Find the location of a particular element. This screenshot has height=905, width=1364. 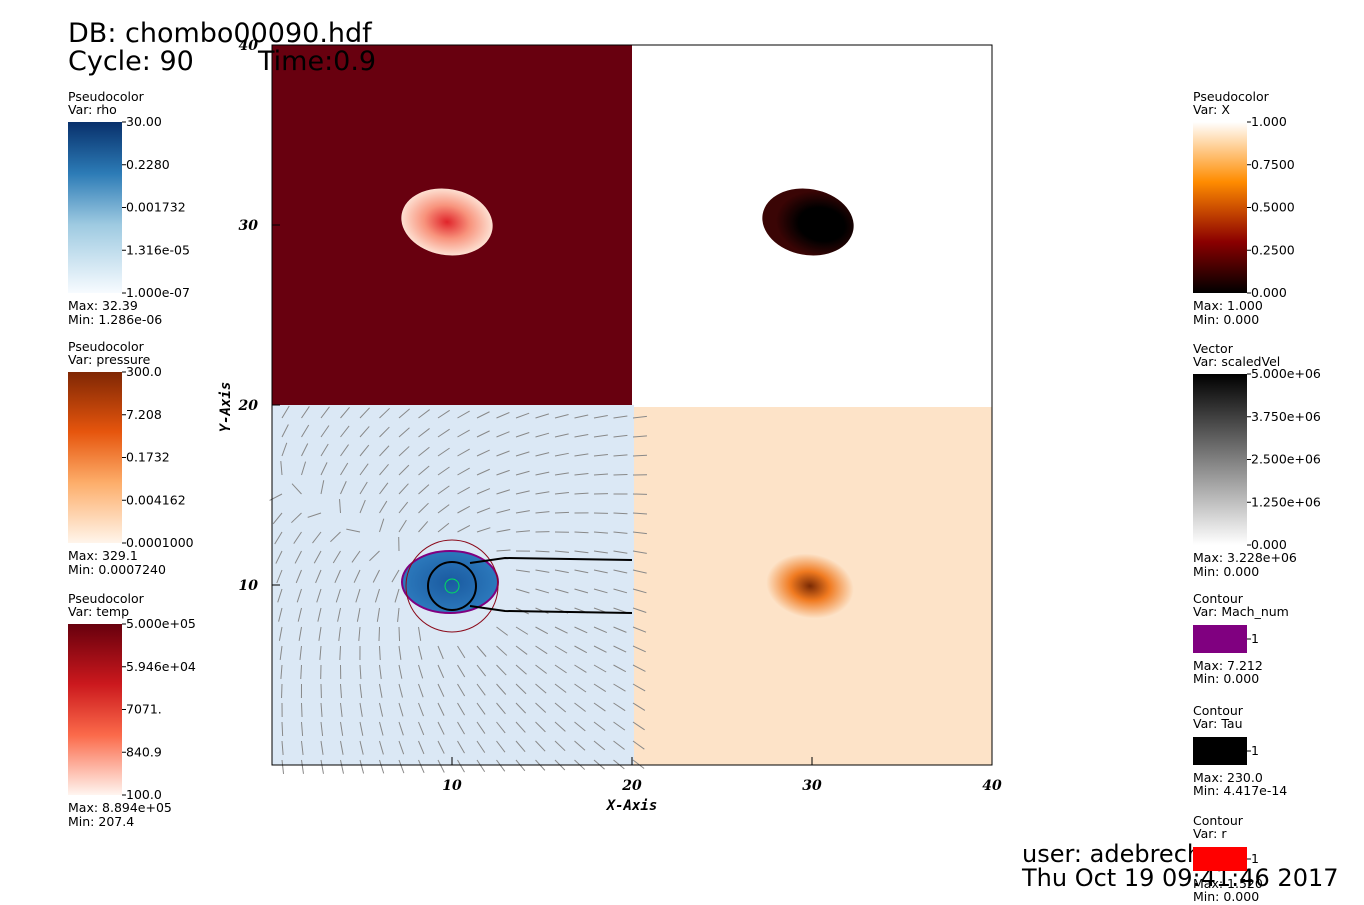

legend-tick-label: 0.7500 is located at coordinates (1273, 164).